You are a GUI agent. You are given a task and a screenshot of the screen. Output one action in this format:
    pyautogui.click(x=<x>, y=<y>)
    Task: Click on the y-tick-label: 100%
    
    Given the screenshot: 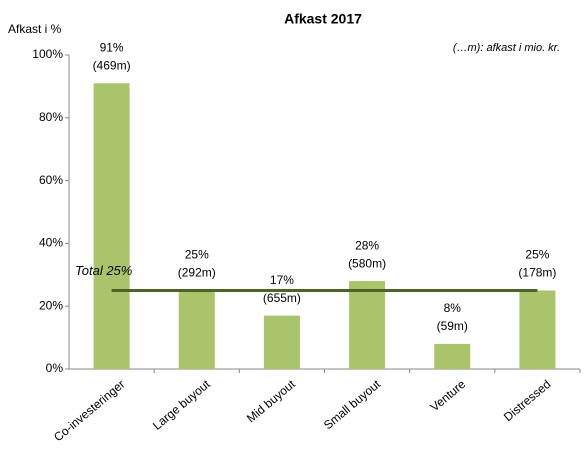 What is the action you would take?
    pyautogui.click(x=47, y=54)
    